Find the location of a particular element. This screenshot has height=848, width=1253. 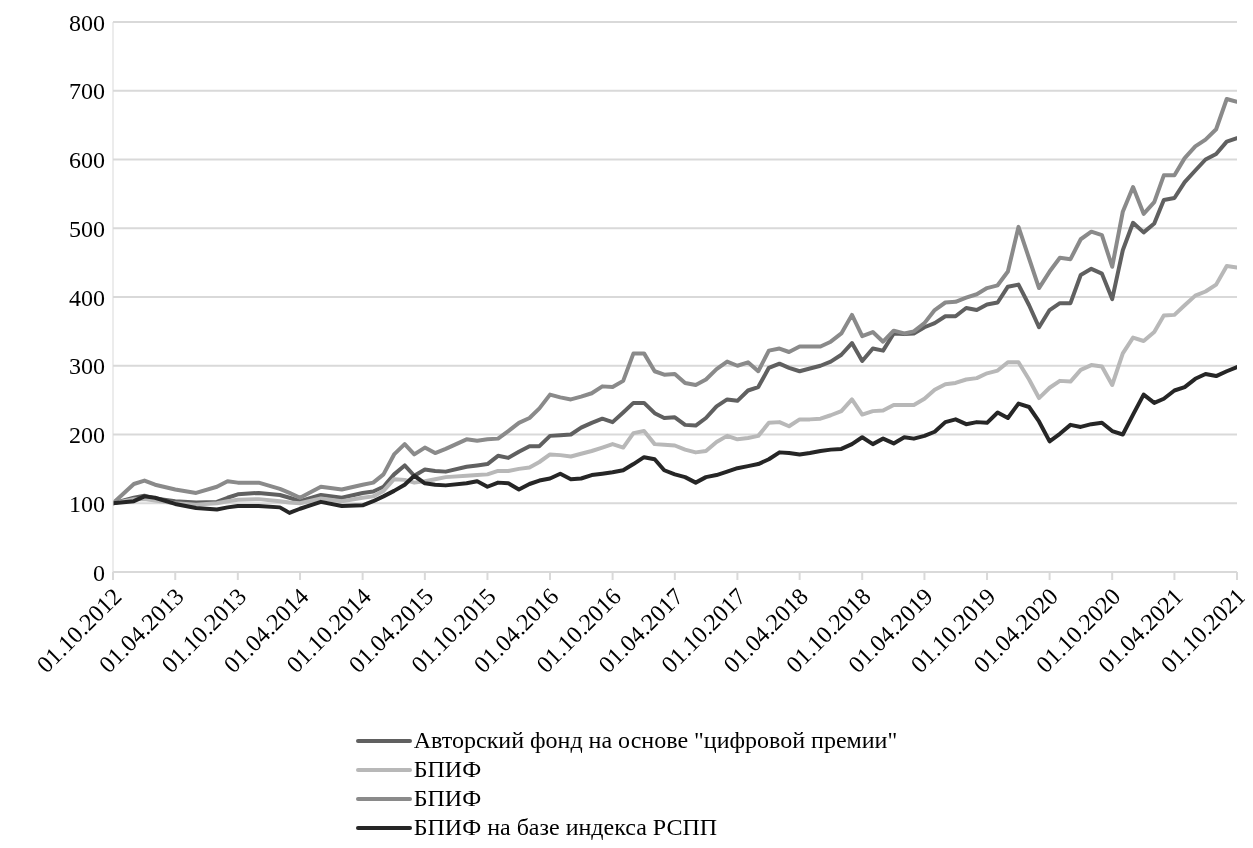

legend-label: Авторский фонд на основе "цифровой премии" is located at coordinates (655, 740).